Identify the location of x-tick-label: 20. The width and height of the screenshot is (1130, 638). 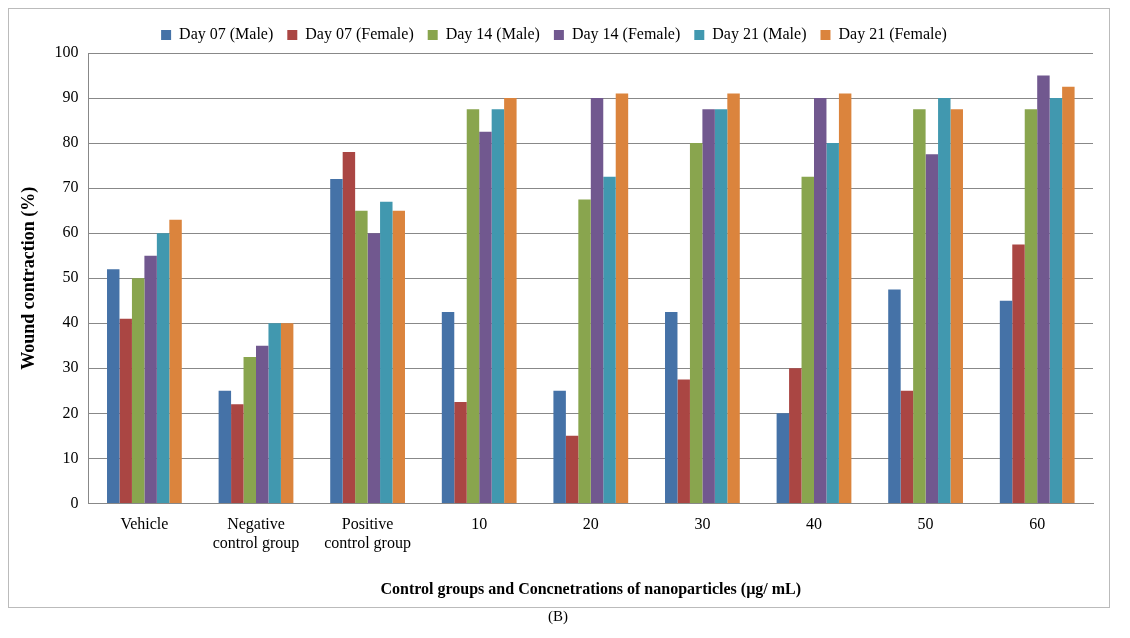
(590, 524).